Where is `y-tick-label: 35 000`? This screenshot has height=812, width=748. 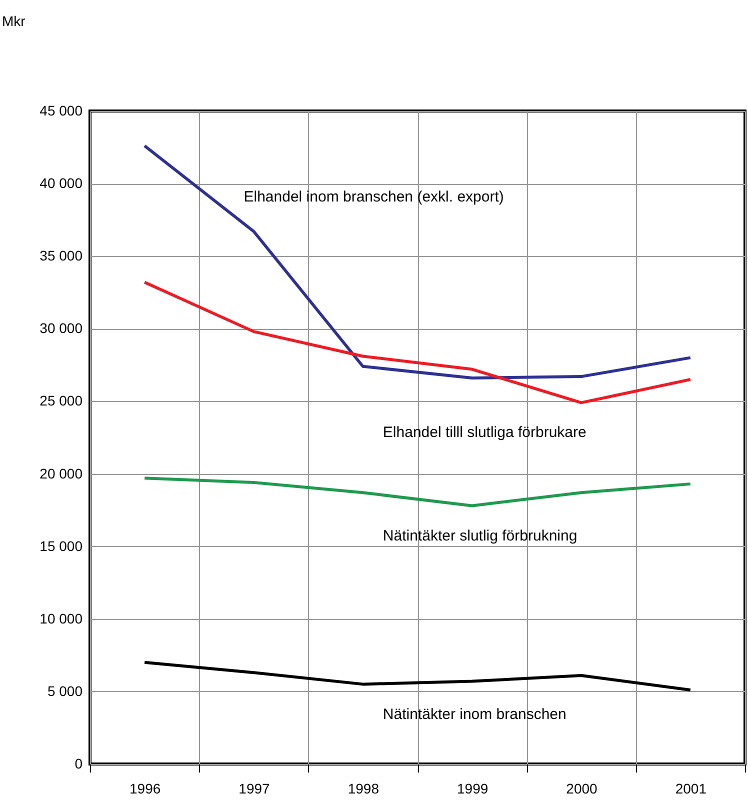 y-tick-label: 35 000 is located at coordinates (61, 256).